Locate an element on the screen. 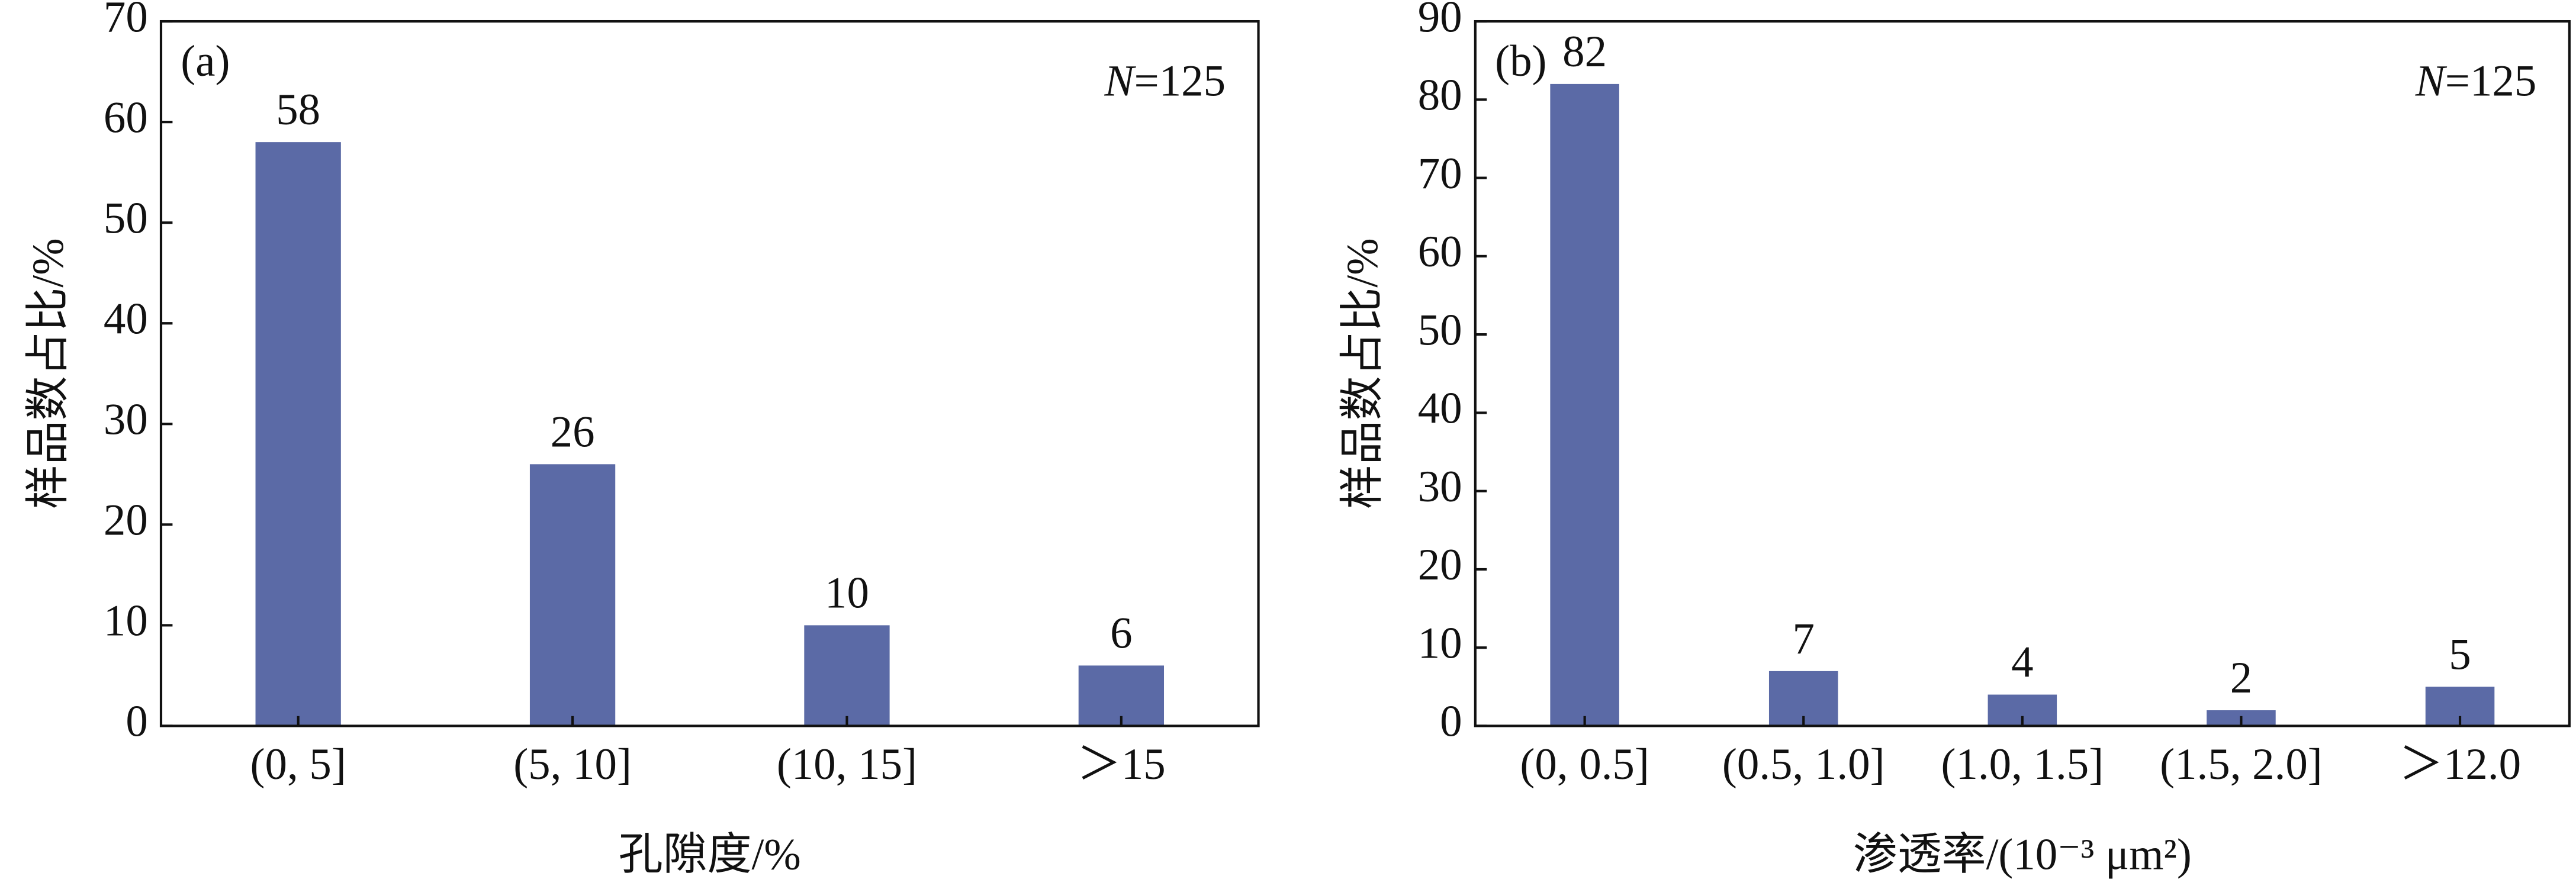 Image resolution: width=2576 pixels, height=889 pixels. x-tick-label: (1.5, 2.0] is located at coordinates (2241, 765).